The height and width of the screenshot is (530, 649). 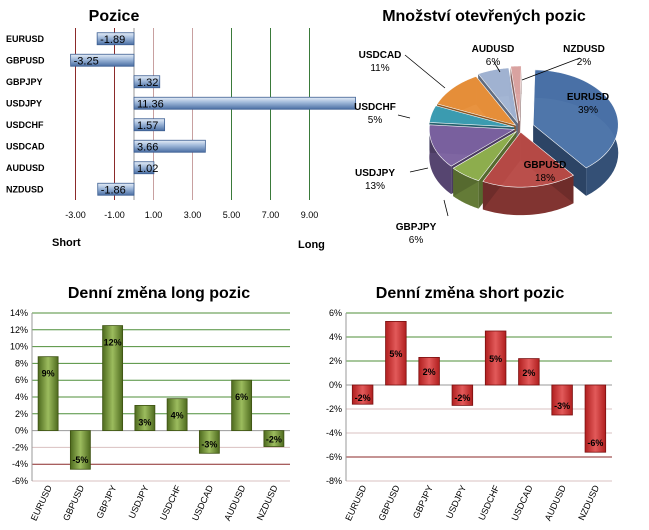 What do you see at coordinates (25, 146) in the screenshot?
I see `pozice-category-label: USDCAD` at bounding box center [25, 146].